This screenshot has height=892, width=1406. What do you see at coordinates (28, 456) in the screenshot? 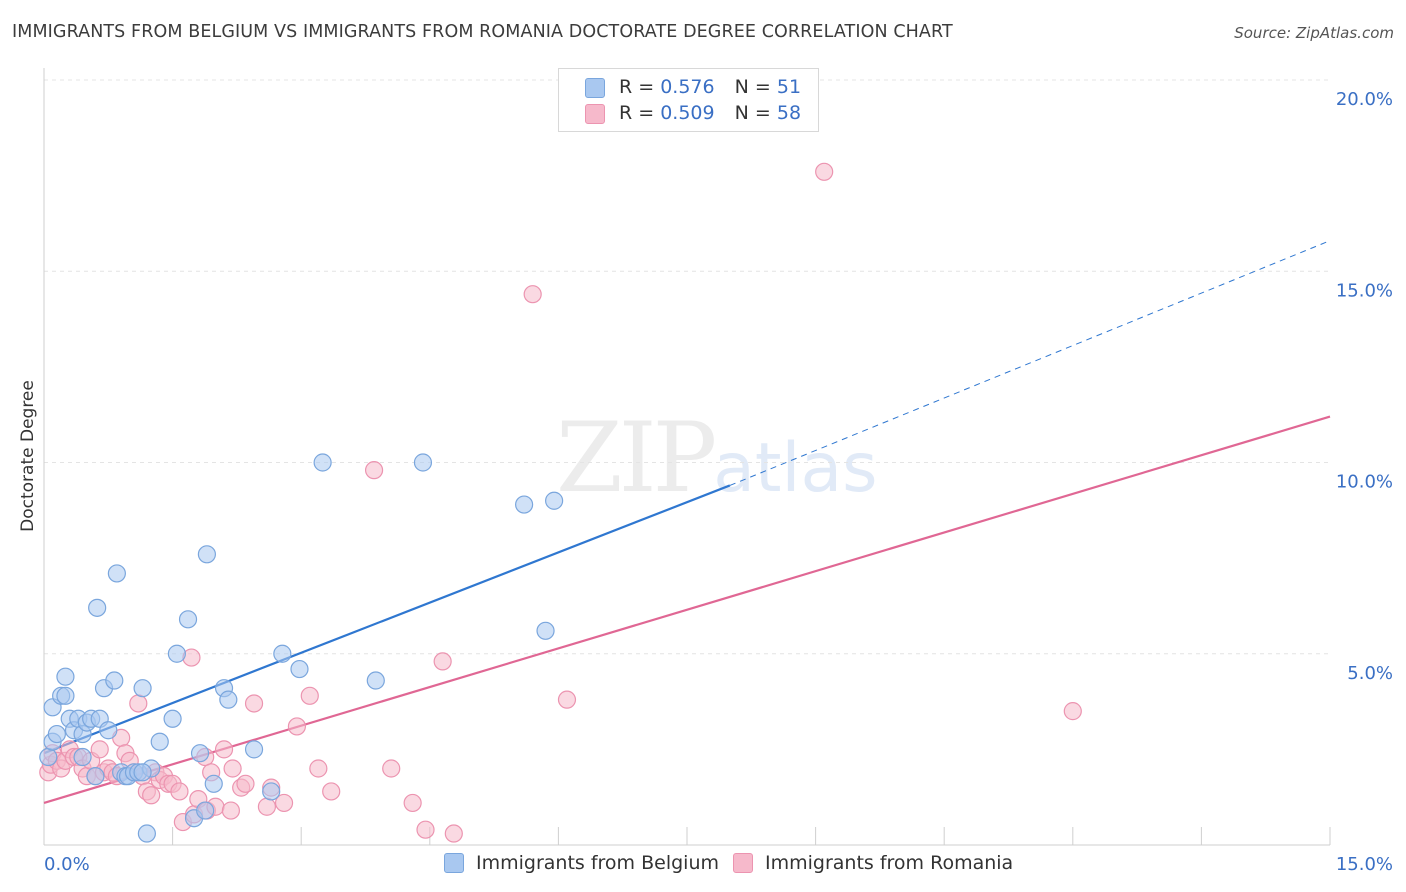
I see `y-axis-label: Doctorate Degree` at bounding box center [28, 456].